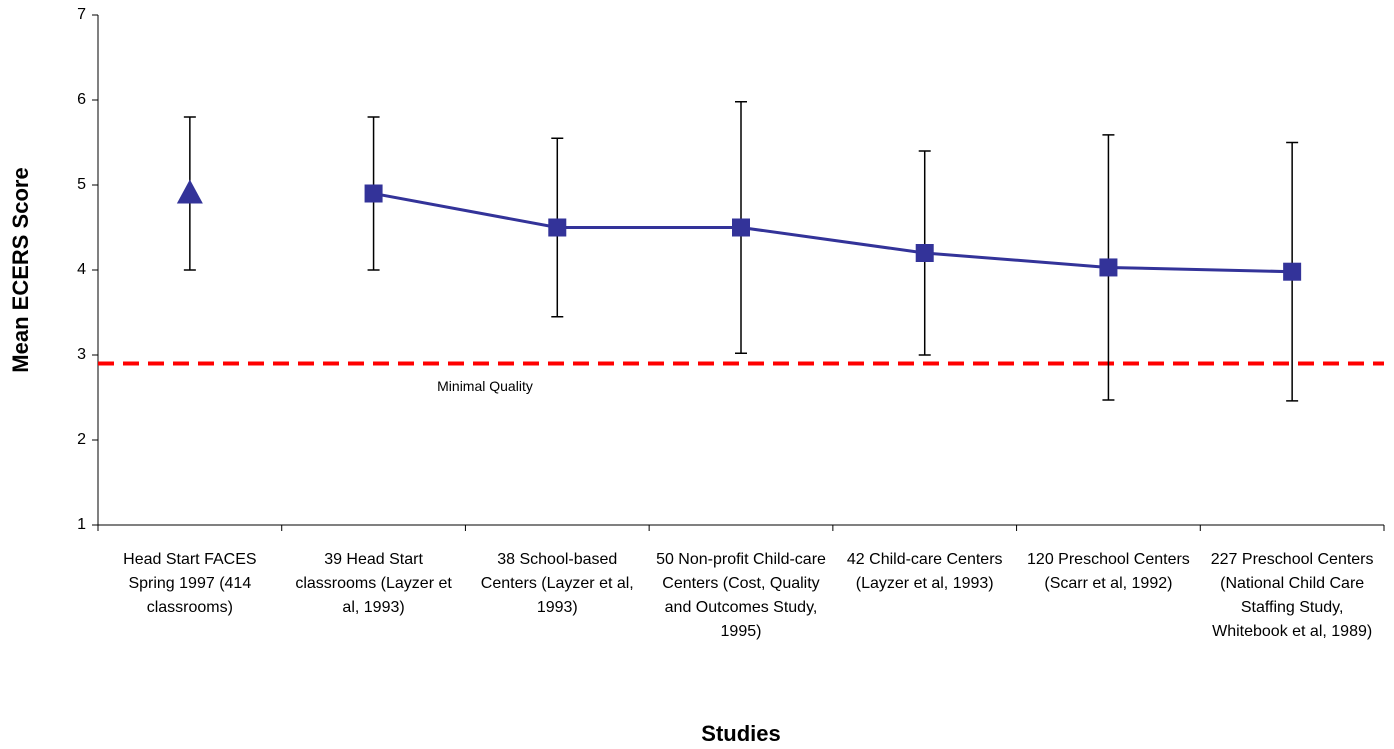  I want to click on y-tick-label: 1, so click(81, 524).